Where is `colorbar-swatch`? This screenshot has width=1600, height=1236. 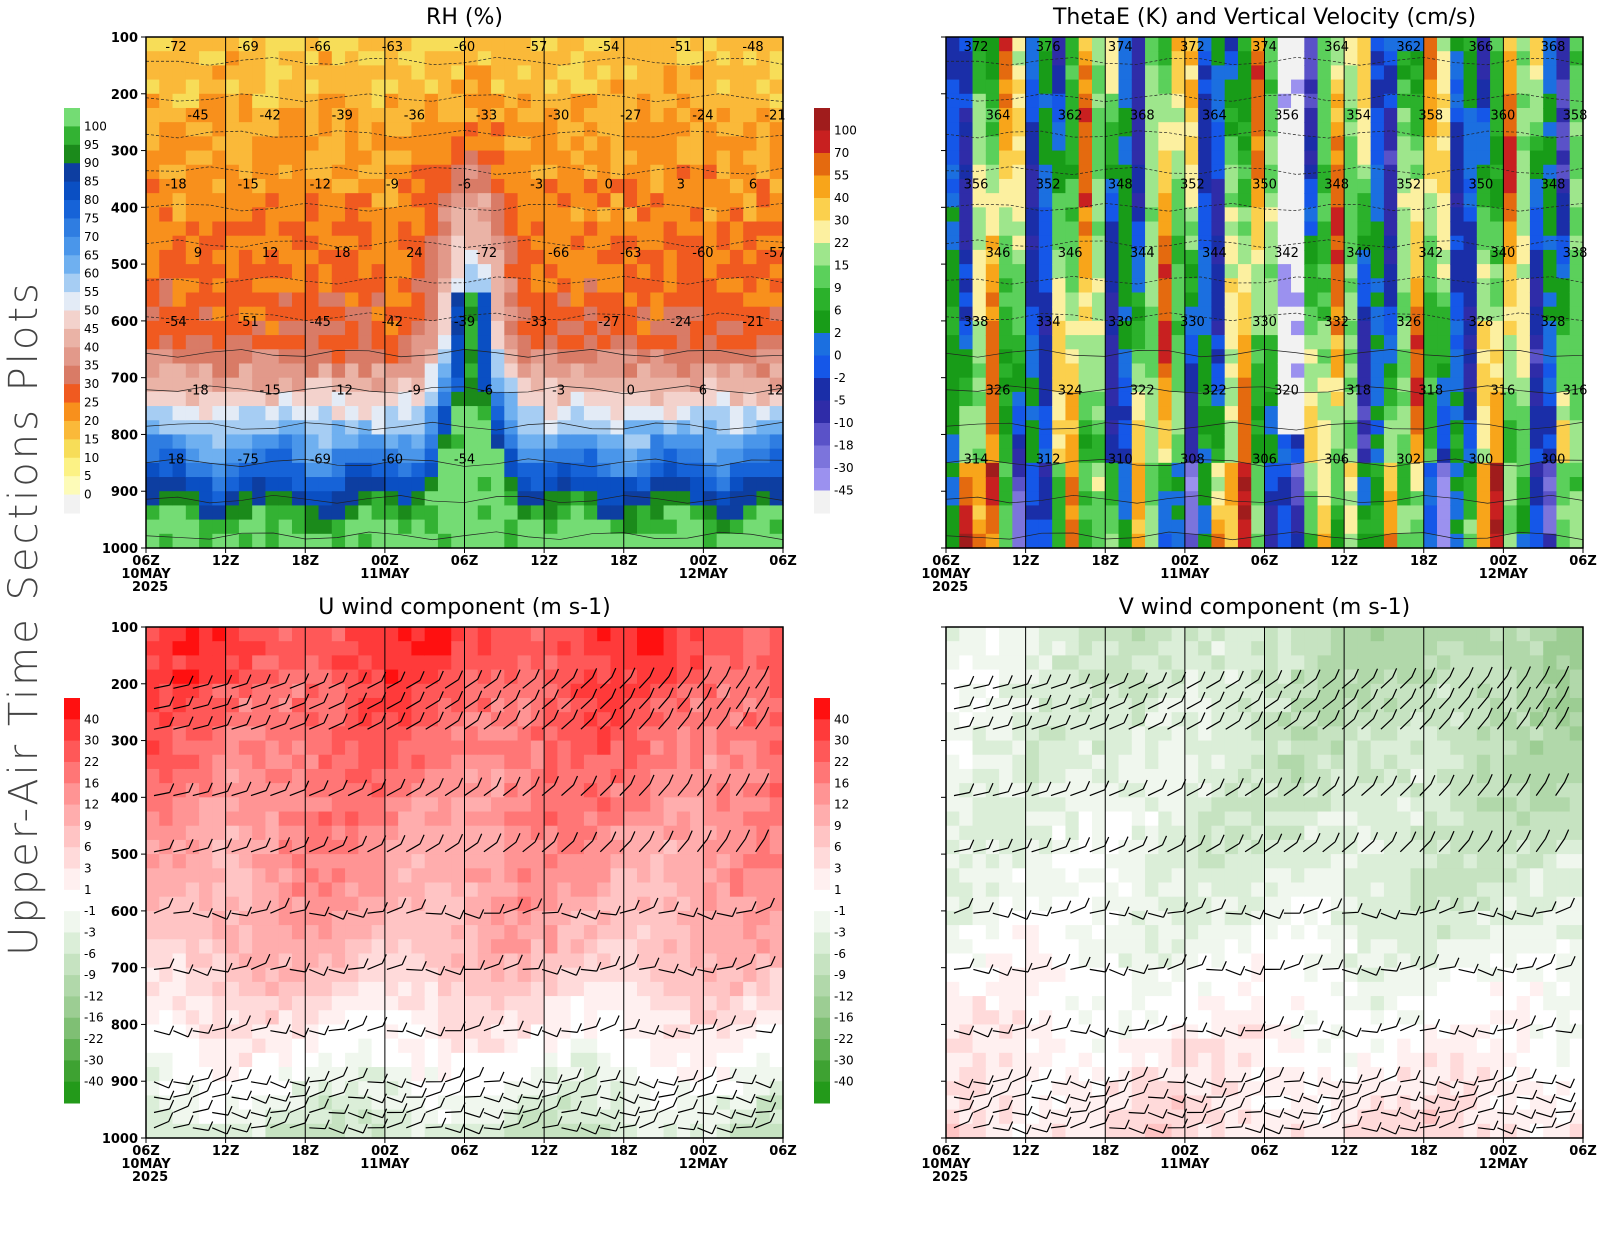 colorbar-swatch is located at coordinates (822, 187).